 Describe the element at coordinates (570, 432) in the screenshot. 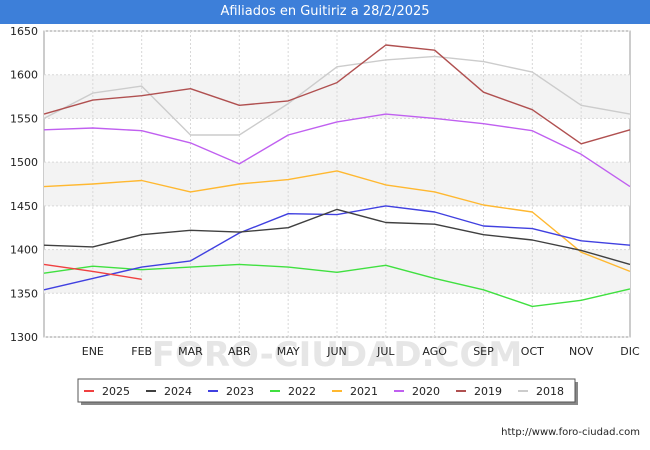

I see `footer-url: http://www.foro-ciudad.com` at that location.